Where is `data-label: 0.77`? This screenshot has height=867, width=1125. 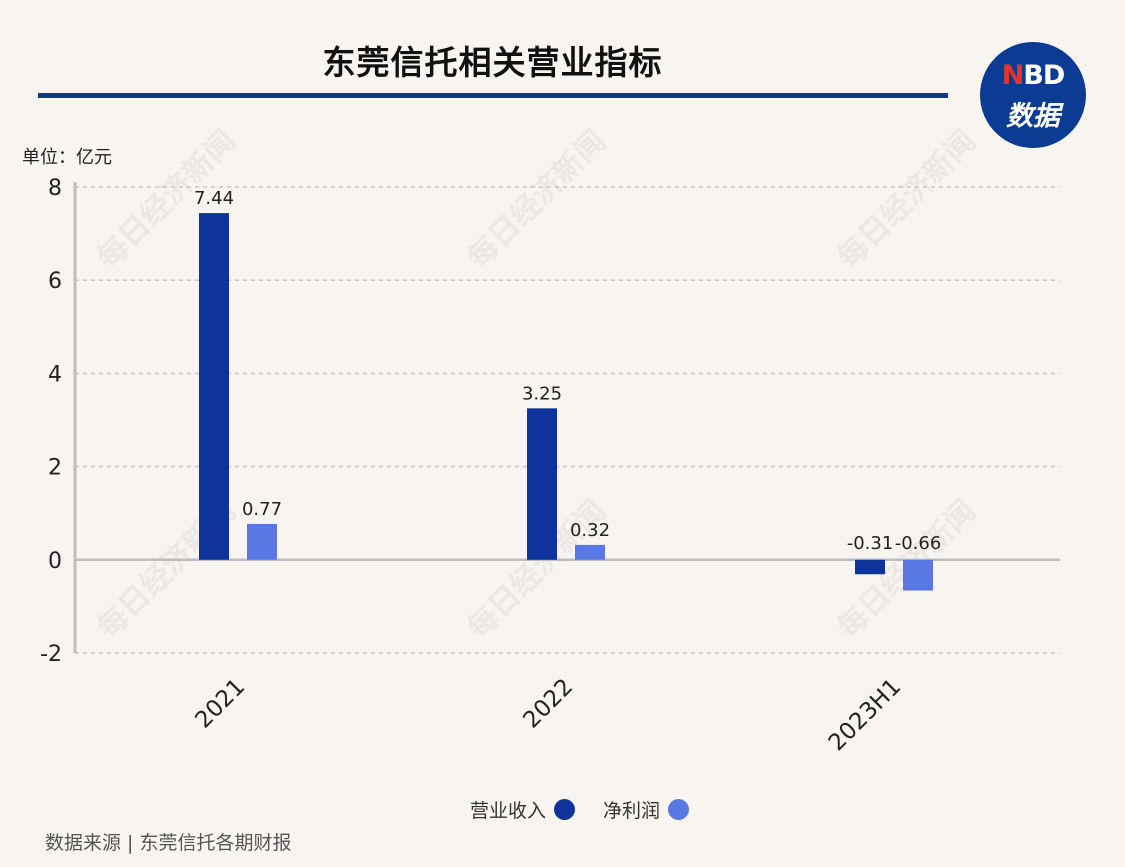 data-label: 0.77 is located at coordinates (262, 509).